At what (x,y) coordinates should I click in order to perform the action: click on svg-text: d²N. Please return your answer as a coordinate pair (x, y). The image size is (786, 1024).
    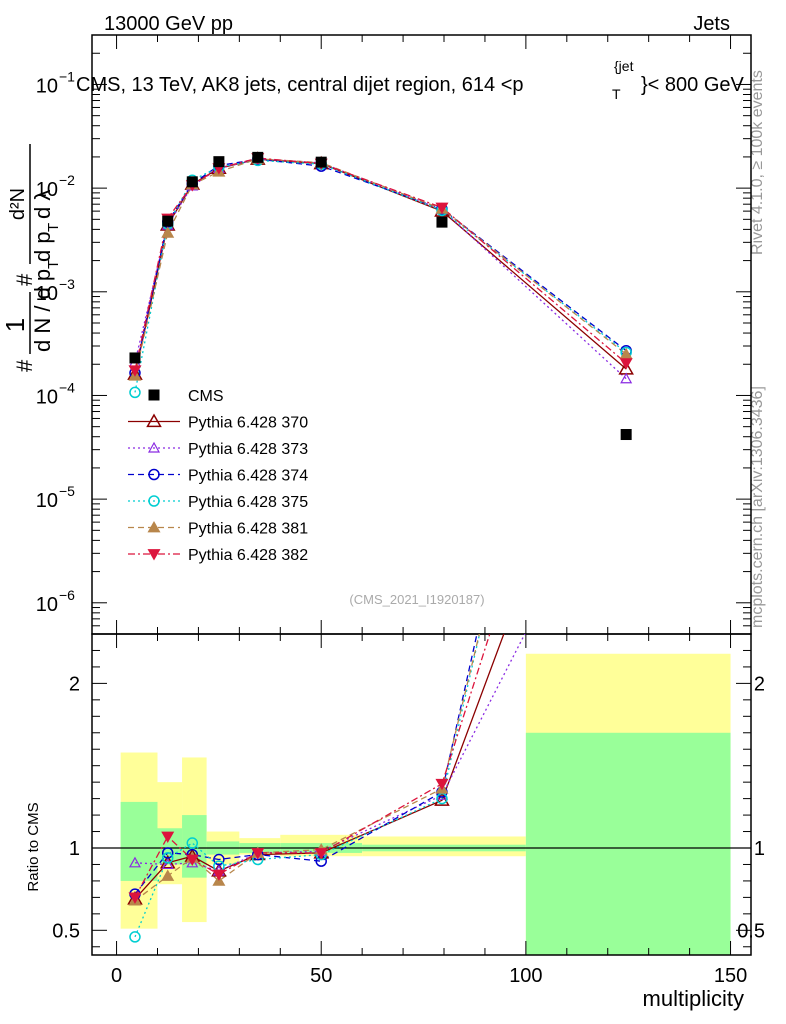
    Looking at the image, I should click on (18, 204).